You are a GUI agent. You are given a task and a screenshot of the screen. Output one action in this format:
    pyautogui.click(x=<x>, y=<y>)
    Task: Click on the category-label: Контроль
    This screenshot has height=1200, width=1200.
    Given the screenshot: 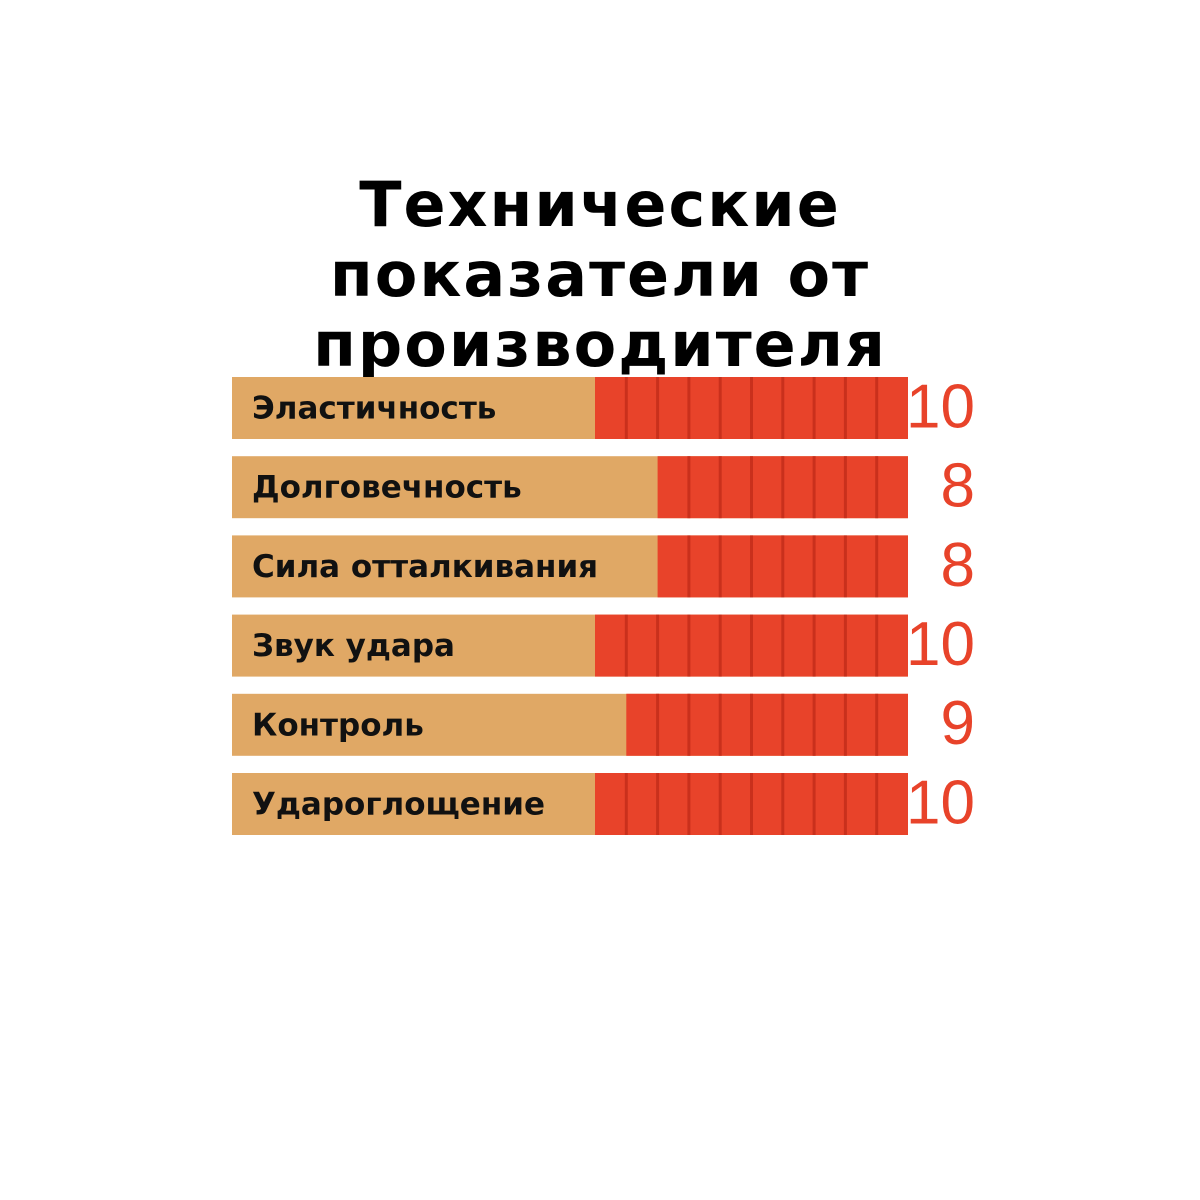 What is the action you would take?
    pyautogui.click(x=338, y=725)
    